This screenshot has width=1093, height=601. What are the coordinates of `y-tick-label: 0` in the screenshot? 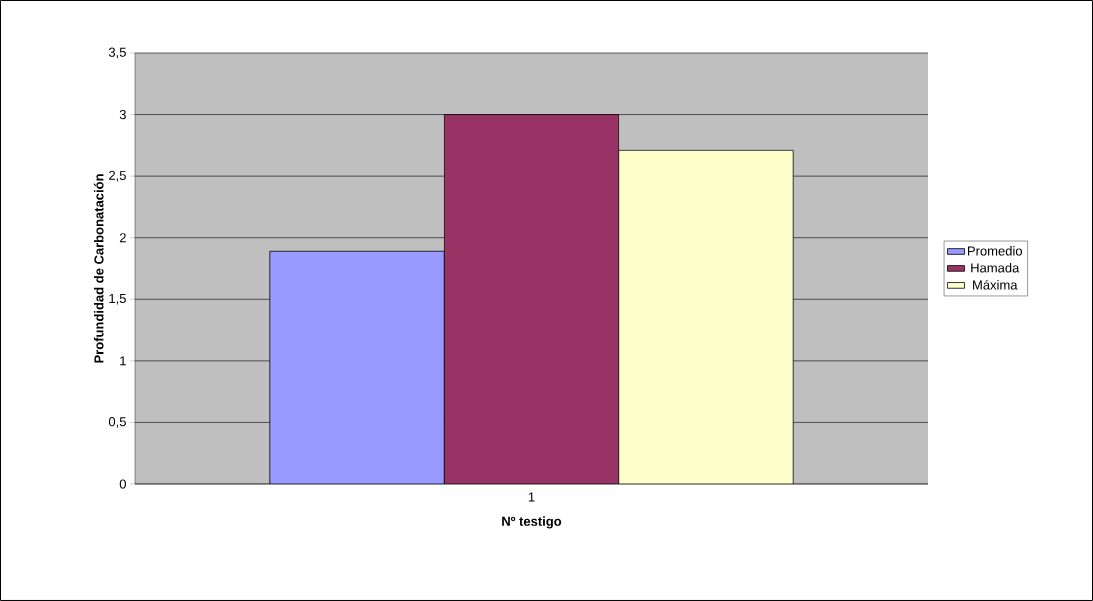 It's located at (122, 484).